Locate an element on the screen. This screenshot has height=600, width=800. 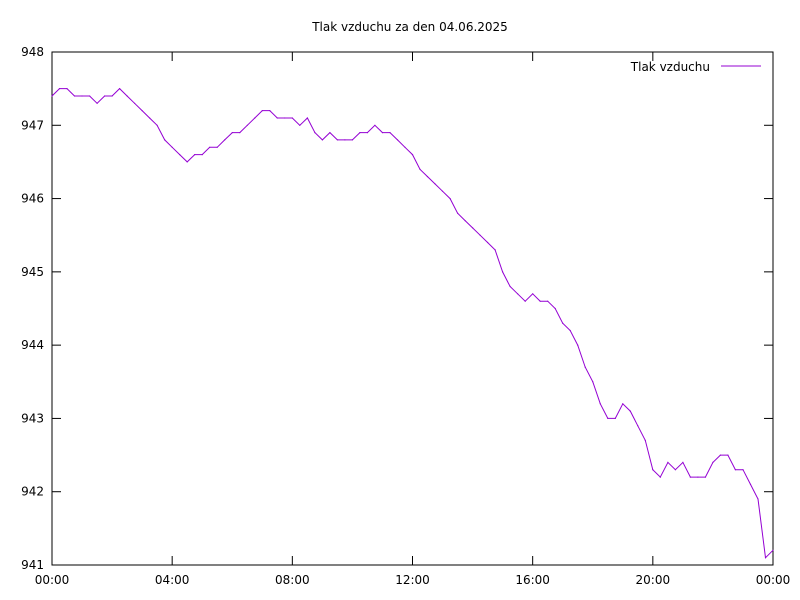
x-tick-label: 20:00 is located at coordinates (653, 580).